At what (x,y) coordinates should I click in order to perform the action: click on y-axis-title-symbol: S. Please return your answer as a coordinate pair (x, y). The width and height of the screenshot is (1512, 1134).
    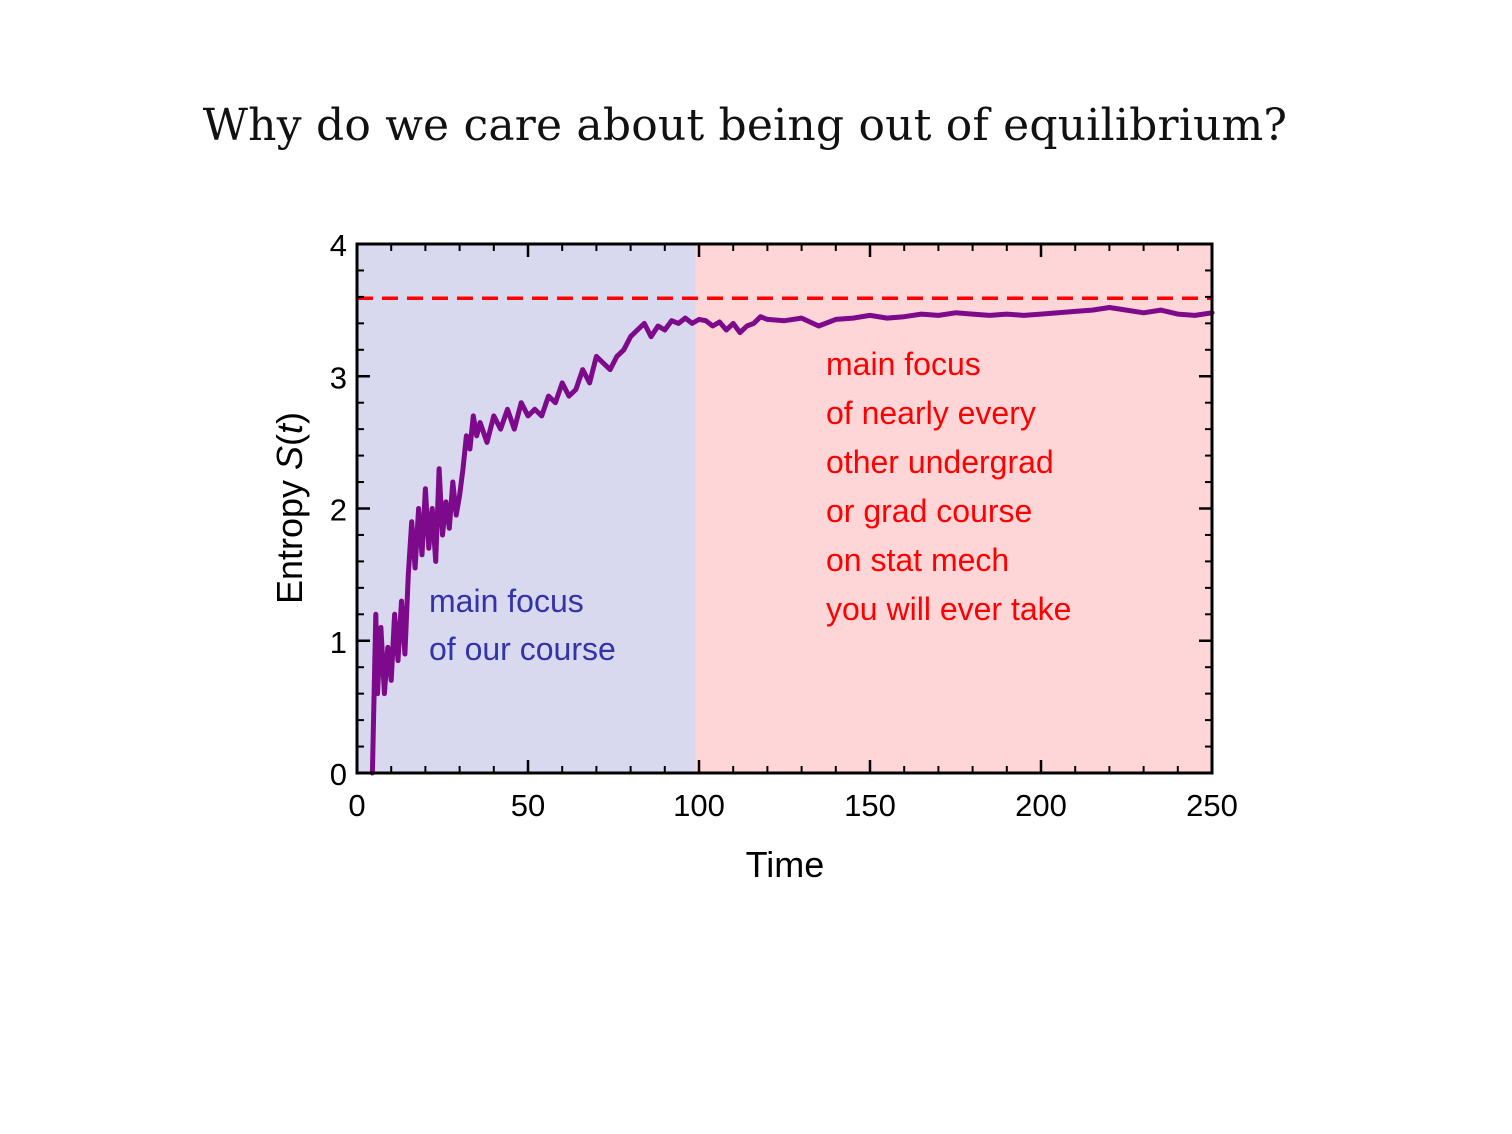
    Looking at the image, I should click on (289, 458).